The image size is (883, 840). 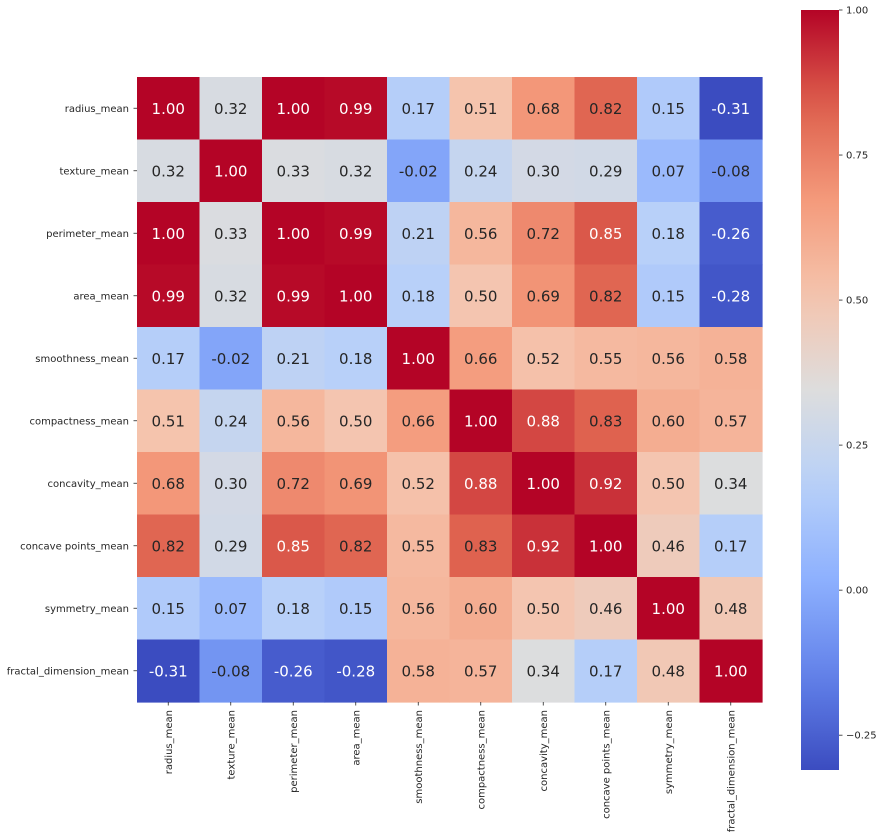 I want to click on cell-annotation: 0.66, so click(x=418, y=421).